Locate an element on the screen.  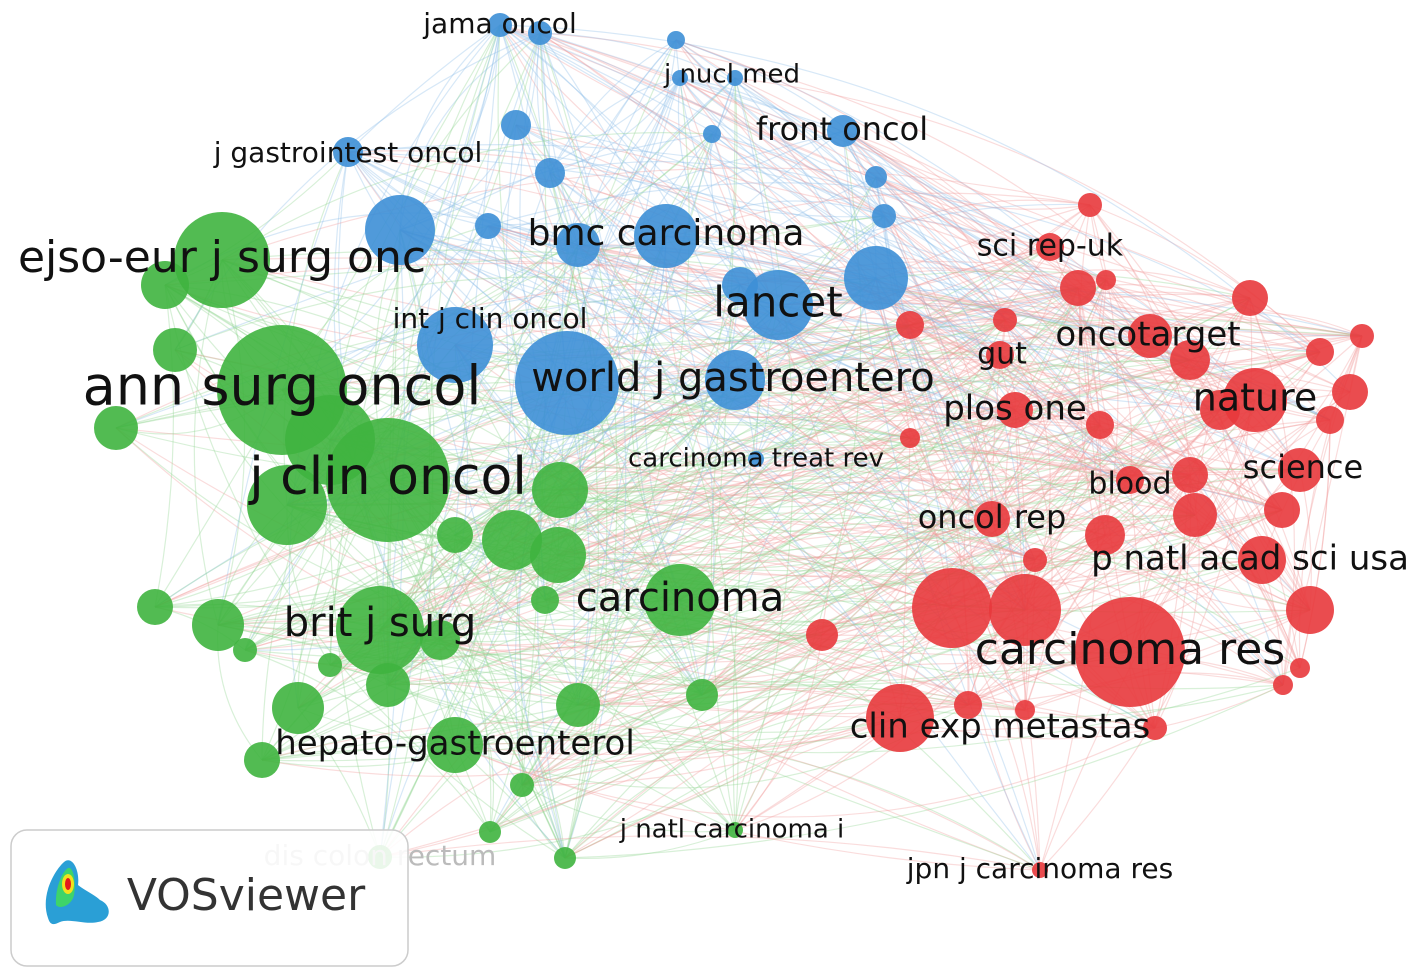
node-label: j gastrointest oncol is located at coordinates (348, 152).